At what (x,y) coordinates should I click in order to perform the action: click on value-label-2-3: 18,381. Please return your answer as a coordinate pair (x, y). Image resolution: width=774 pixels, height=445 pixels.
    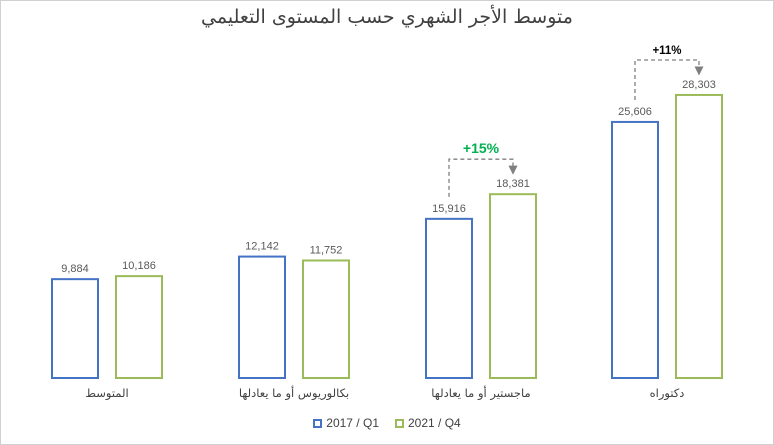
    Looking at the image, I should click on (513, 184).